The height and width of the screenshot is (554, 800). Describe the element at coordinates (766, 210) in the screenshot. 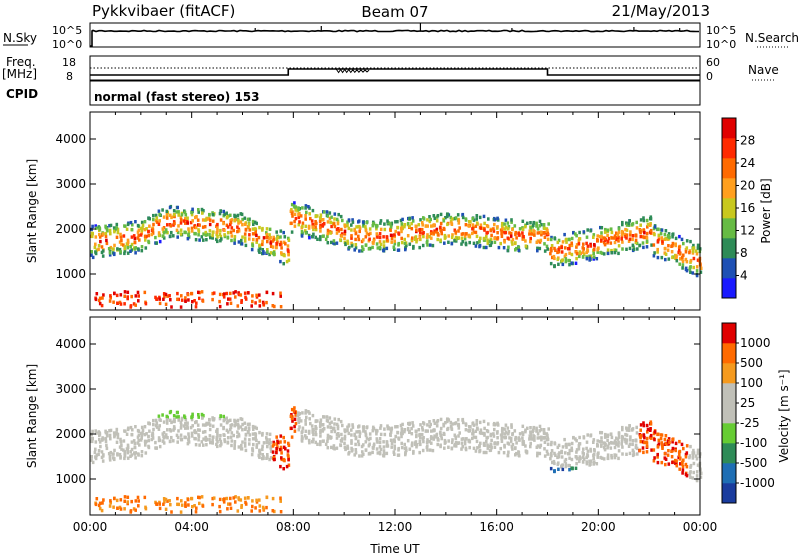

I see `power-colorbar-label: Power [dB]` at that location.